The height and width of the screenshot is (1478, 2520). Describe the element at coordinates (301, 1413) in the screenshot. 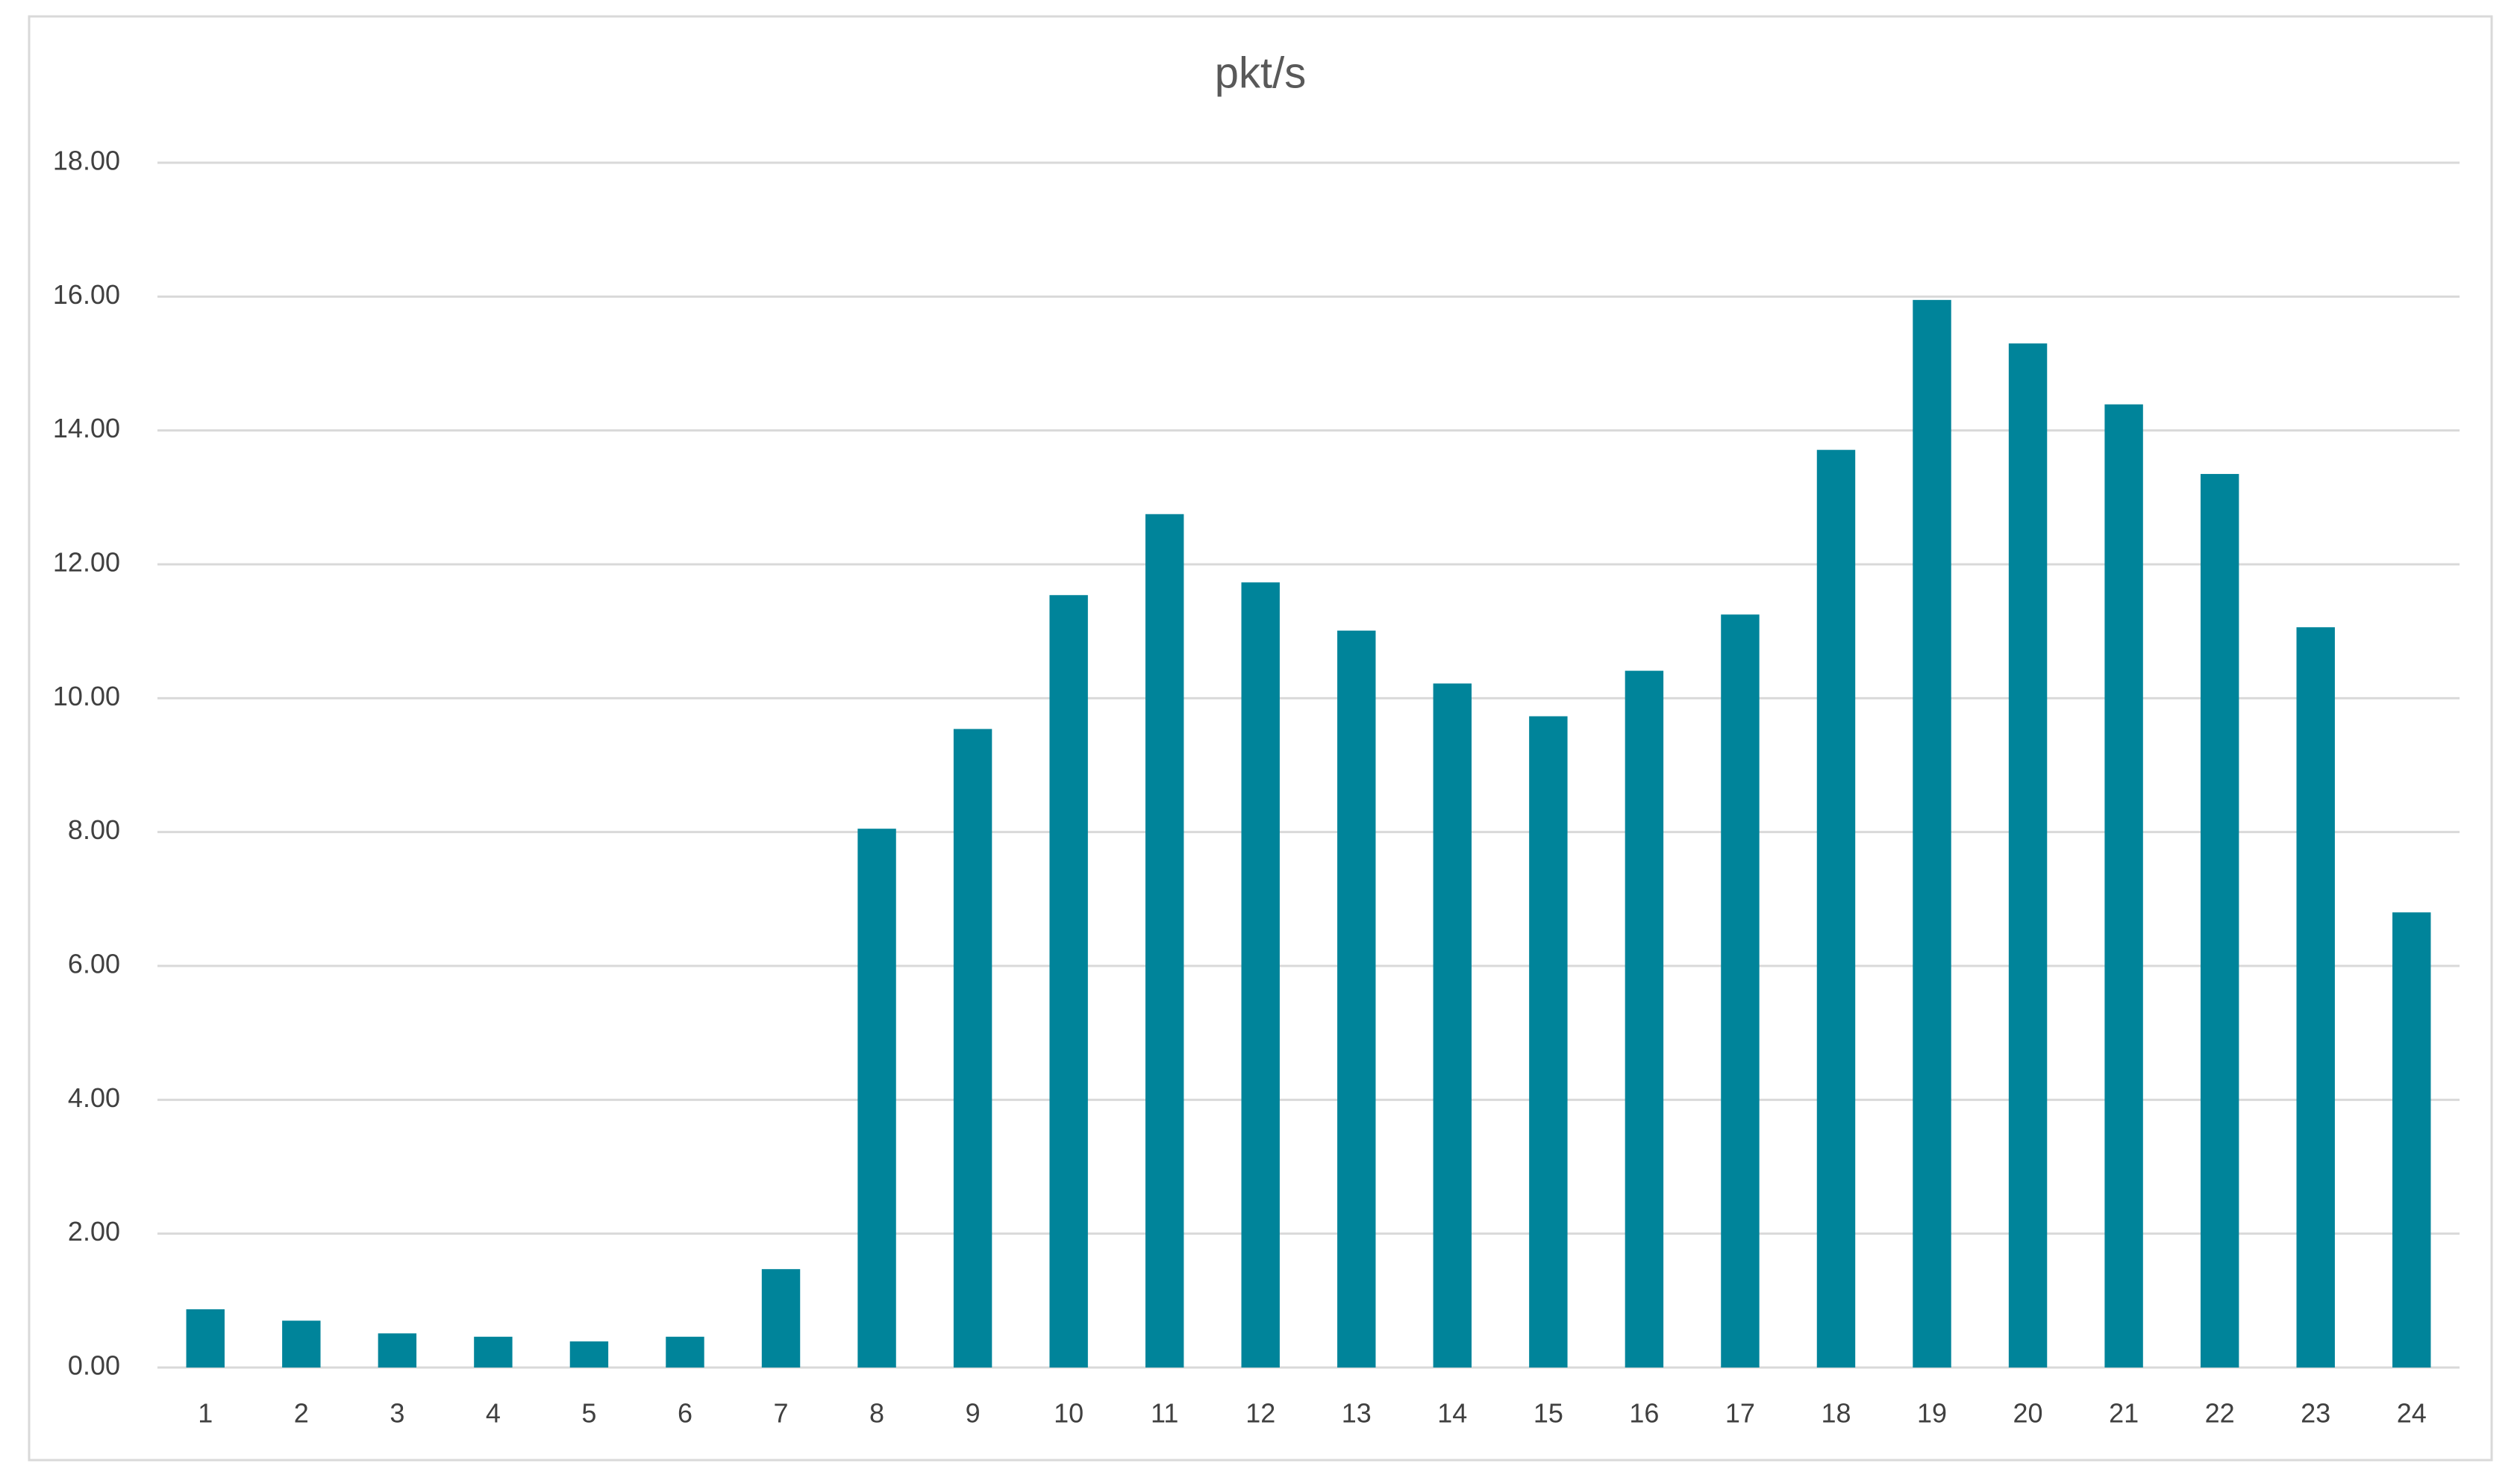

I see `x-tick-label: 2` at that location.